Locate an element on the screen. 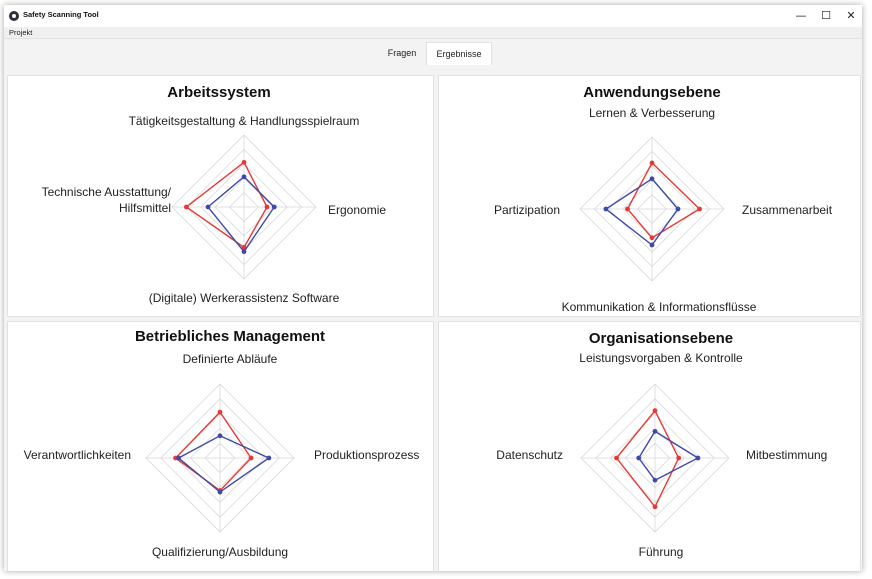 The image size is (872, 579). chart-title: Anwendungsebene is located at coordinates (652, 92).